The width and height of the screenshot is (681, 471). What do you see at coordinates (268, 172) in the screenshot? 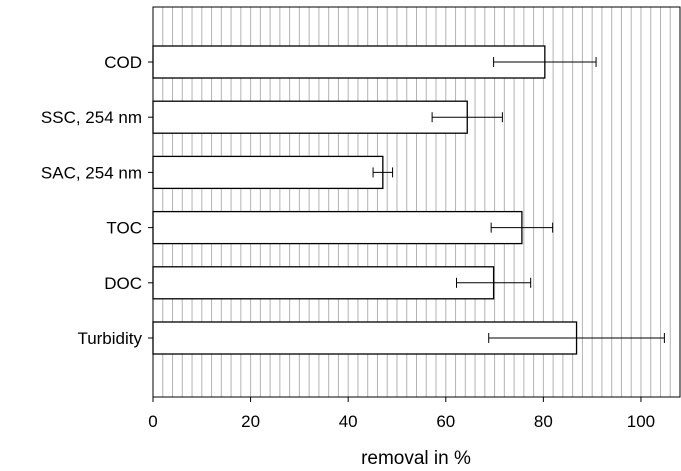
I see `bar-sac-254-nm` at bounding box center [268, 172].